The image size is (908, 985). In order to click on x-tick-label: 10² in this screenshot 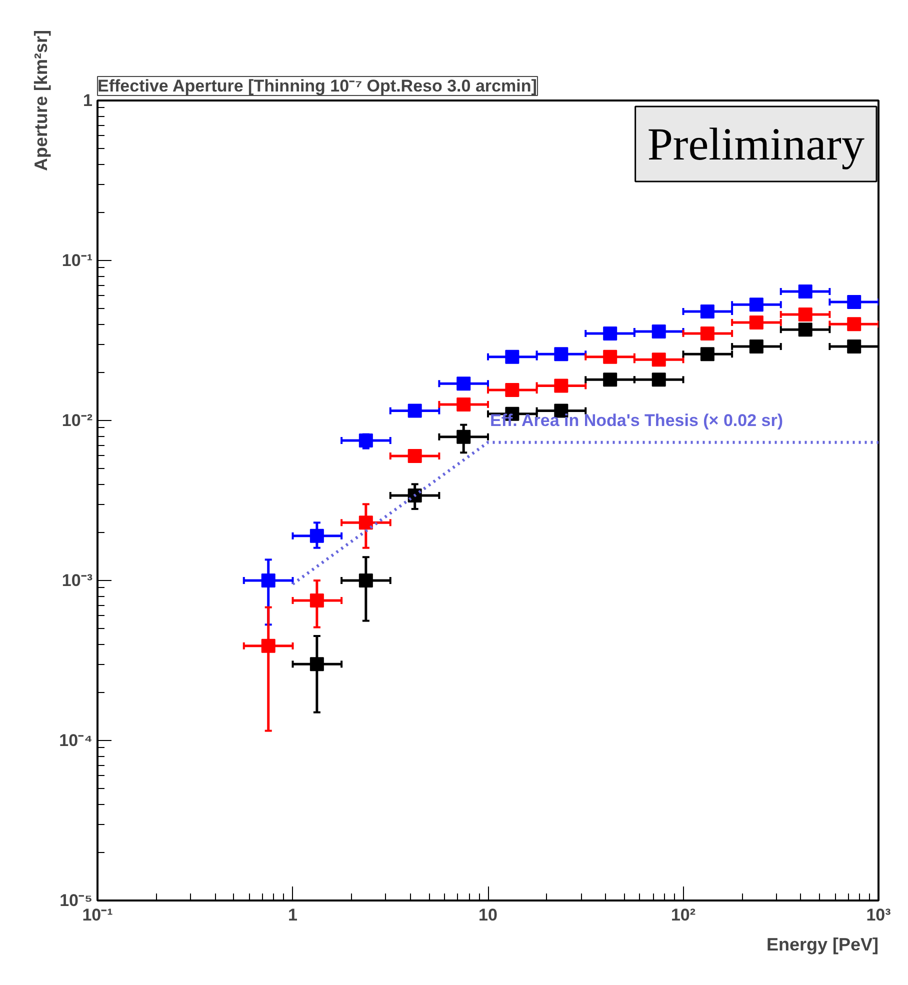, I will do `click(683, 915)`.